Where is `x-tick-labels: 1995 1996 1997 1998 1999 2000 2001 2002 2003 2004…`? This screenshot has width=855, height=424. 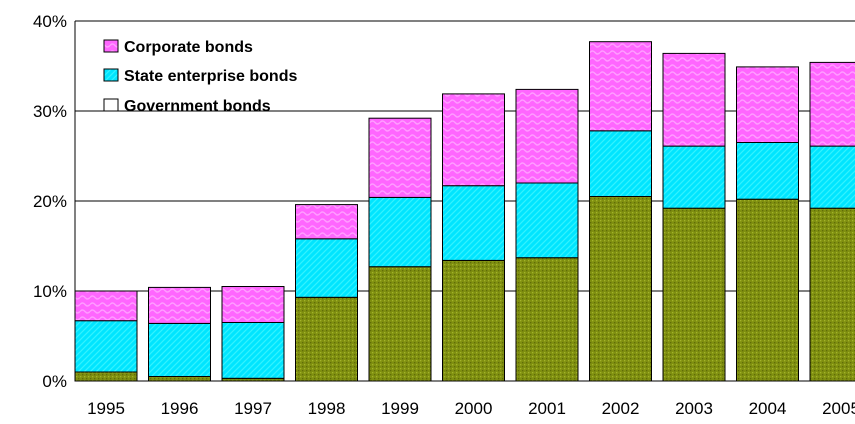 x-tick-labels: 1995 1996 1997 1998 1999 2000 2001 2002 2003 2004… is located at coordinates (471, 408).